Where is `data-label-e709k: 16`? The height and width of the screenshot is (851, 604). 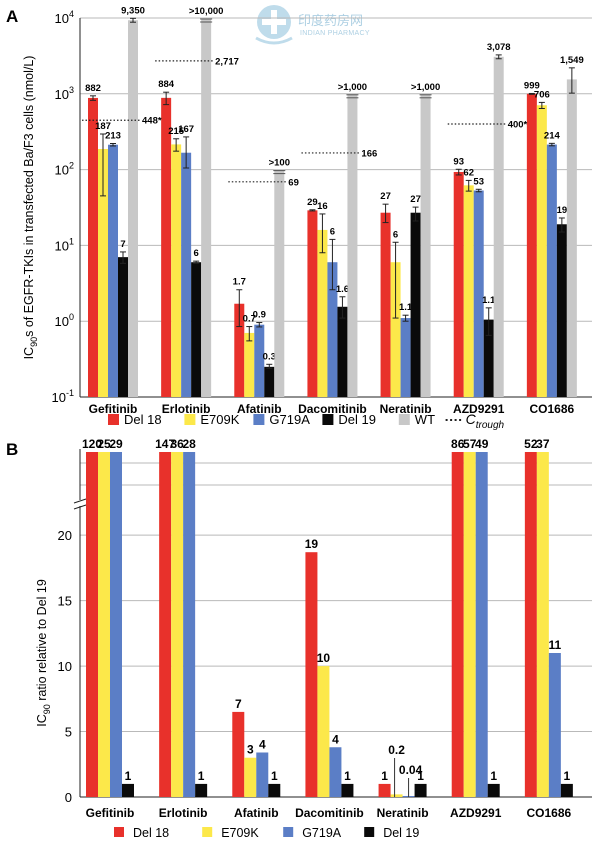
data-label-e709k: 16 is located at coordinates (322, 206).